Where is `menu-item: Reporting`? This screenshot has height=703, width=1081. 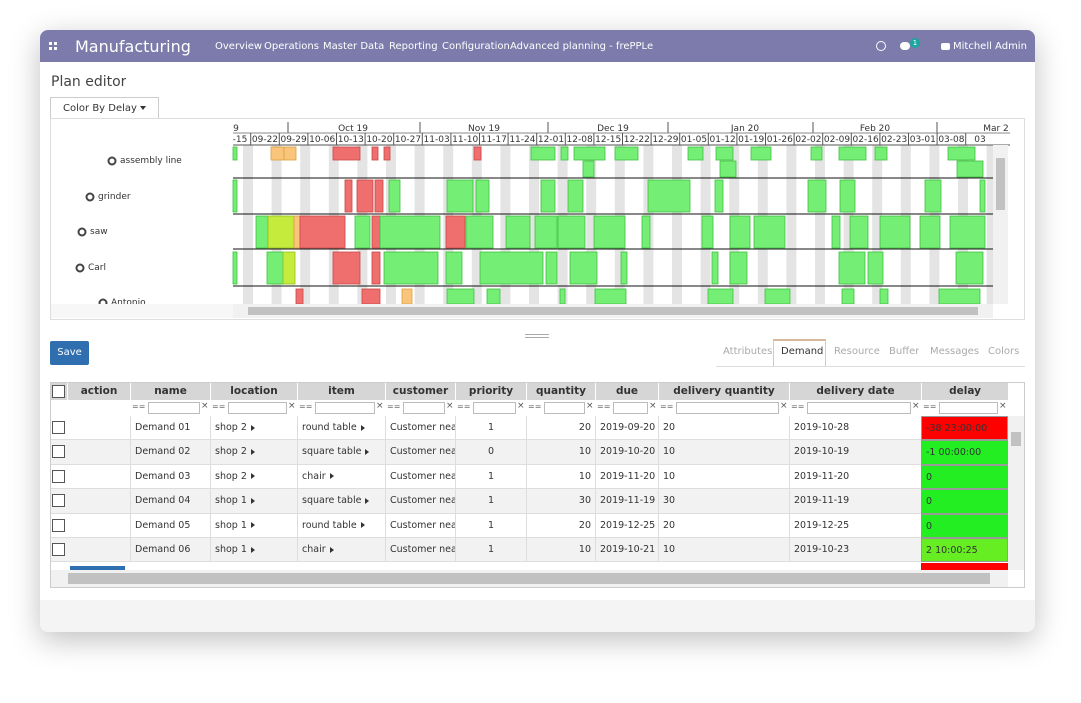 menu-item: Reporting is located at coordinates (413, 46).